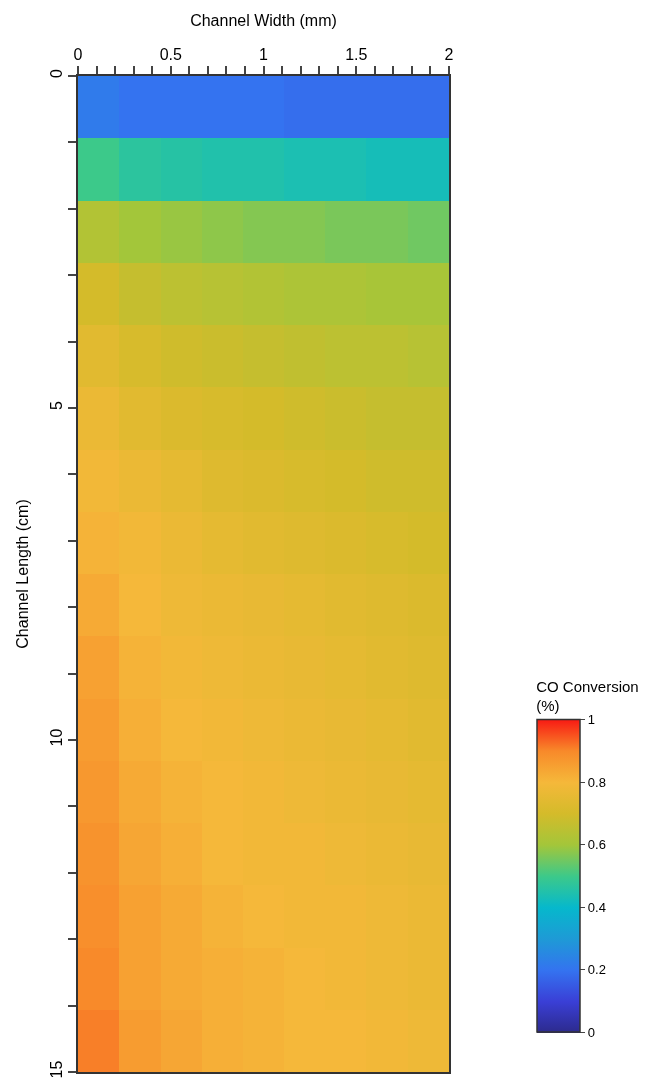 The image size is (661, 1089). Describe the element at coordinates (22, 574) in the screenshot. I see `y-axis-title: Channel Length (cm)` at that location.